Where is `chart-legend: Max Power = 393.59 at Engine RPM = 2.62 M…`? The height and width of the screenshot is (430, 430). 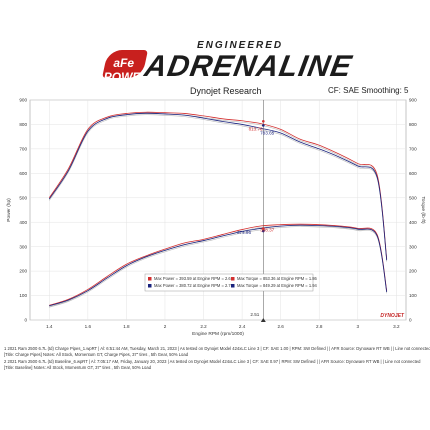
chart-legend: Max Power = 393.59 at Engine RPM = 2.62 M… is located at coordinates (231, 282).